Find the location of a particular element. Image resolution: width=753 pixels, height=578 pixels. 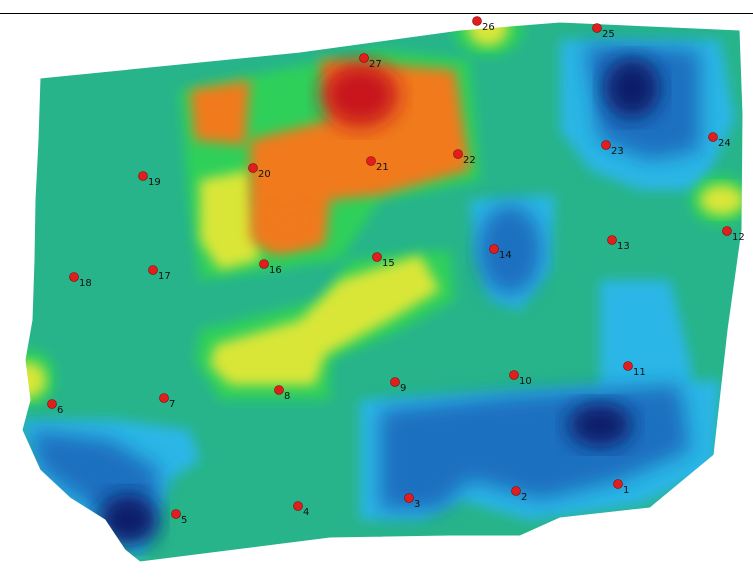

sample-point-19: 19 is located at coordinates (149, 179).